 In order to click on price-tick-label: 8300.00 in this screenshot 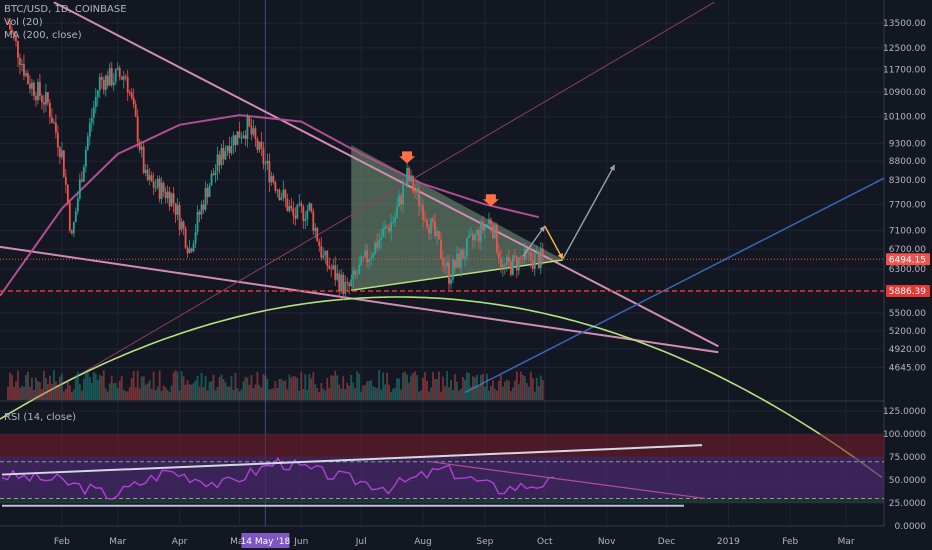, I will do `click(907, 181)`.